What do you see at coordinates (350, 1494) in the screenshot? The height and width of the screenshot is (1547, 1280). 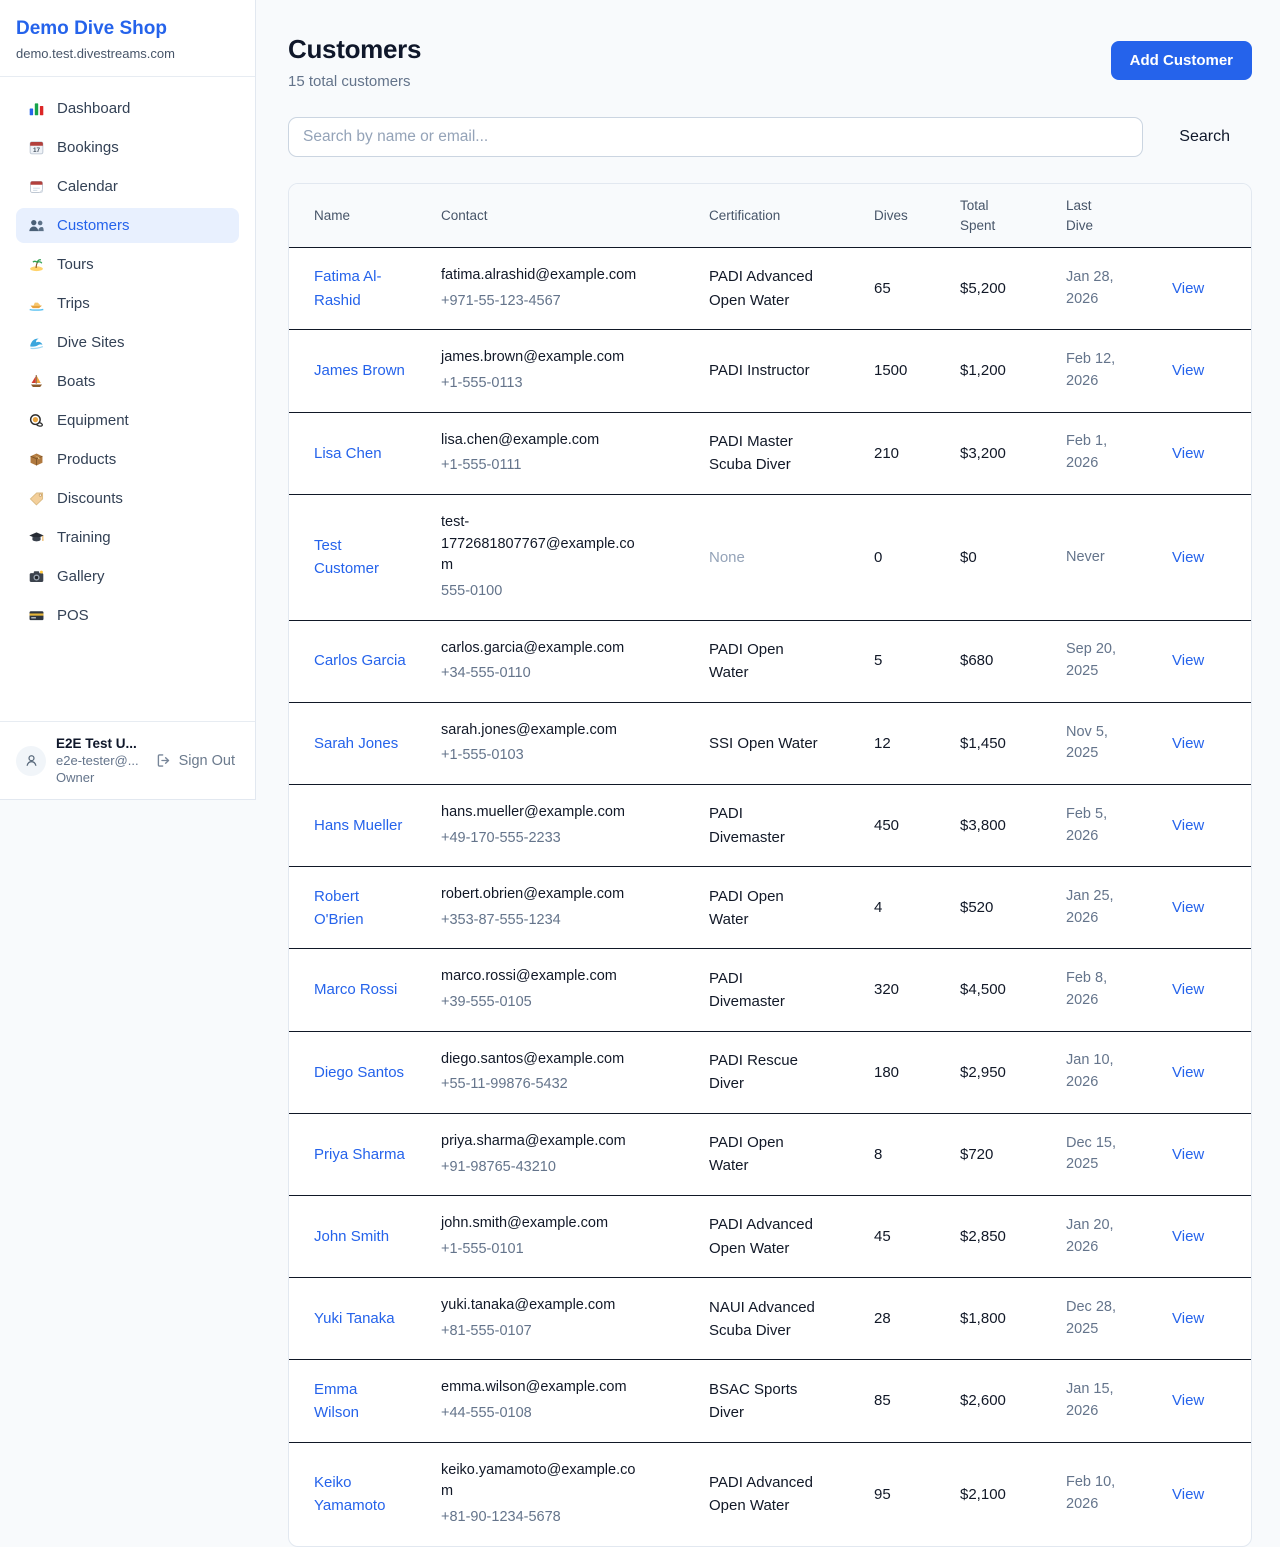 I see `customer-name-link: Keiko Yamamoto` at bounding box center [350, 1494].